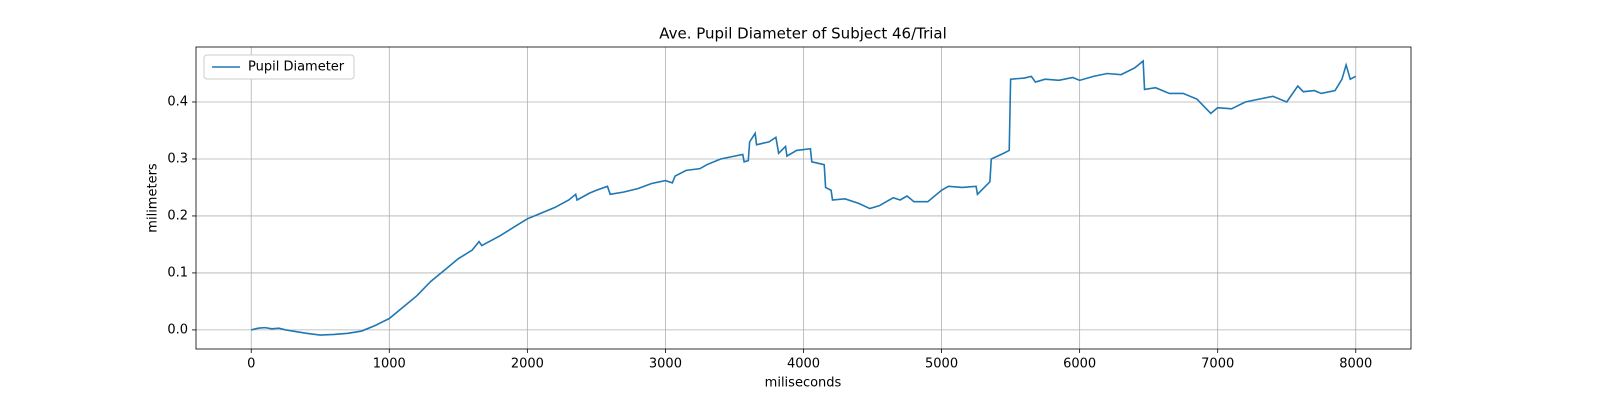 The width and height of the screenshot is (1600, 400). Describe the element at coordinates (803, 364) in the screenshot. I see `x-tick-label: 4000` at that location.